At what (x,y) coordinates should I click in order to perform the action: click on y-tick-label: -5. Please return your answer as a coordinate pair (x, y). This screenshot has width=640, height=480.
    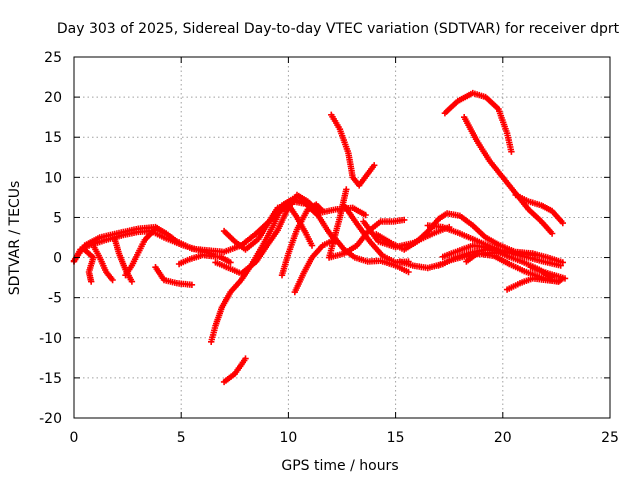
    Looking at the image, I should click on (55, 299).